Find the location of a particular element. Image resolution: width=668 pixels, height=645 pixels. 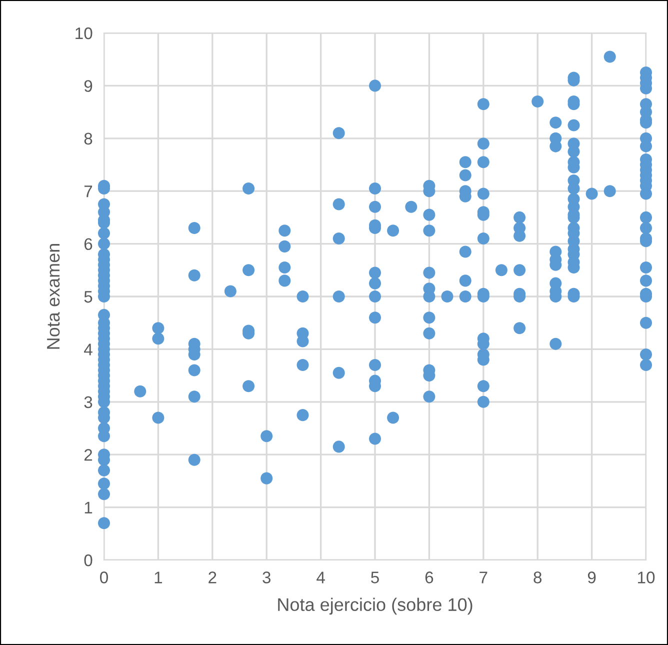

y-tick-label: 1 is located at coordinates (88, 508).